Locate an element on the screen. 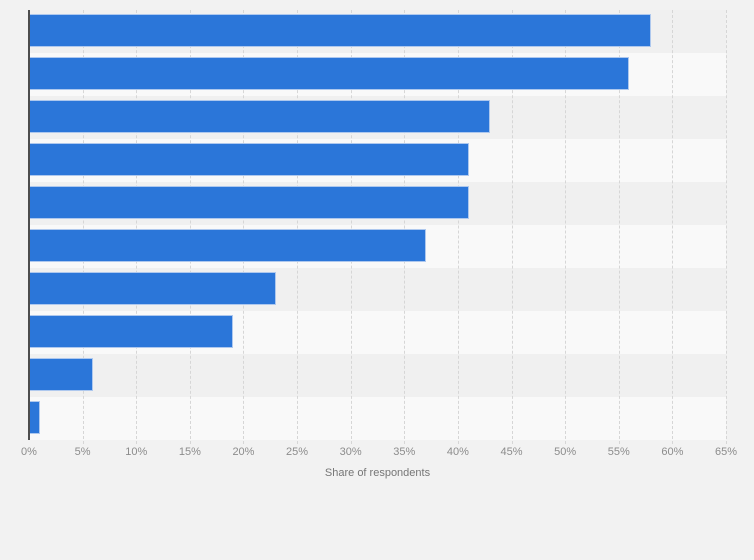 The image size is (754, 560). x-tick-label: 15% is located at coordinates (189, 452).